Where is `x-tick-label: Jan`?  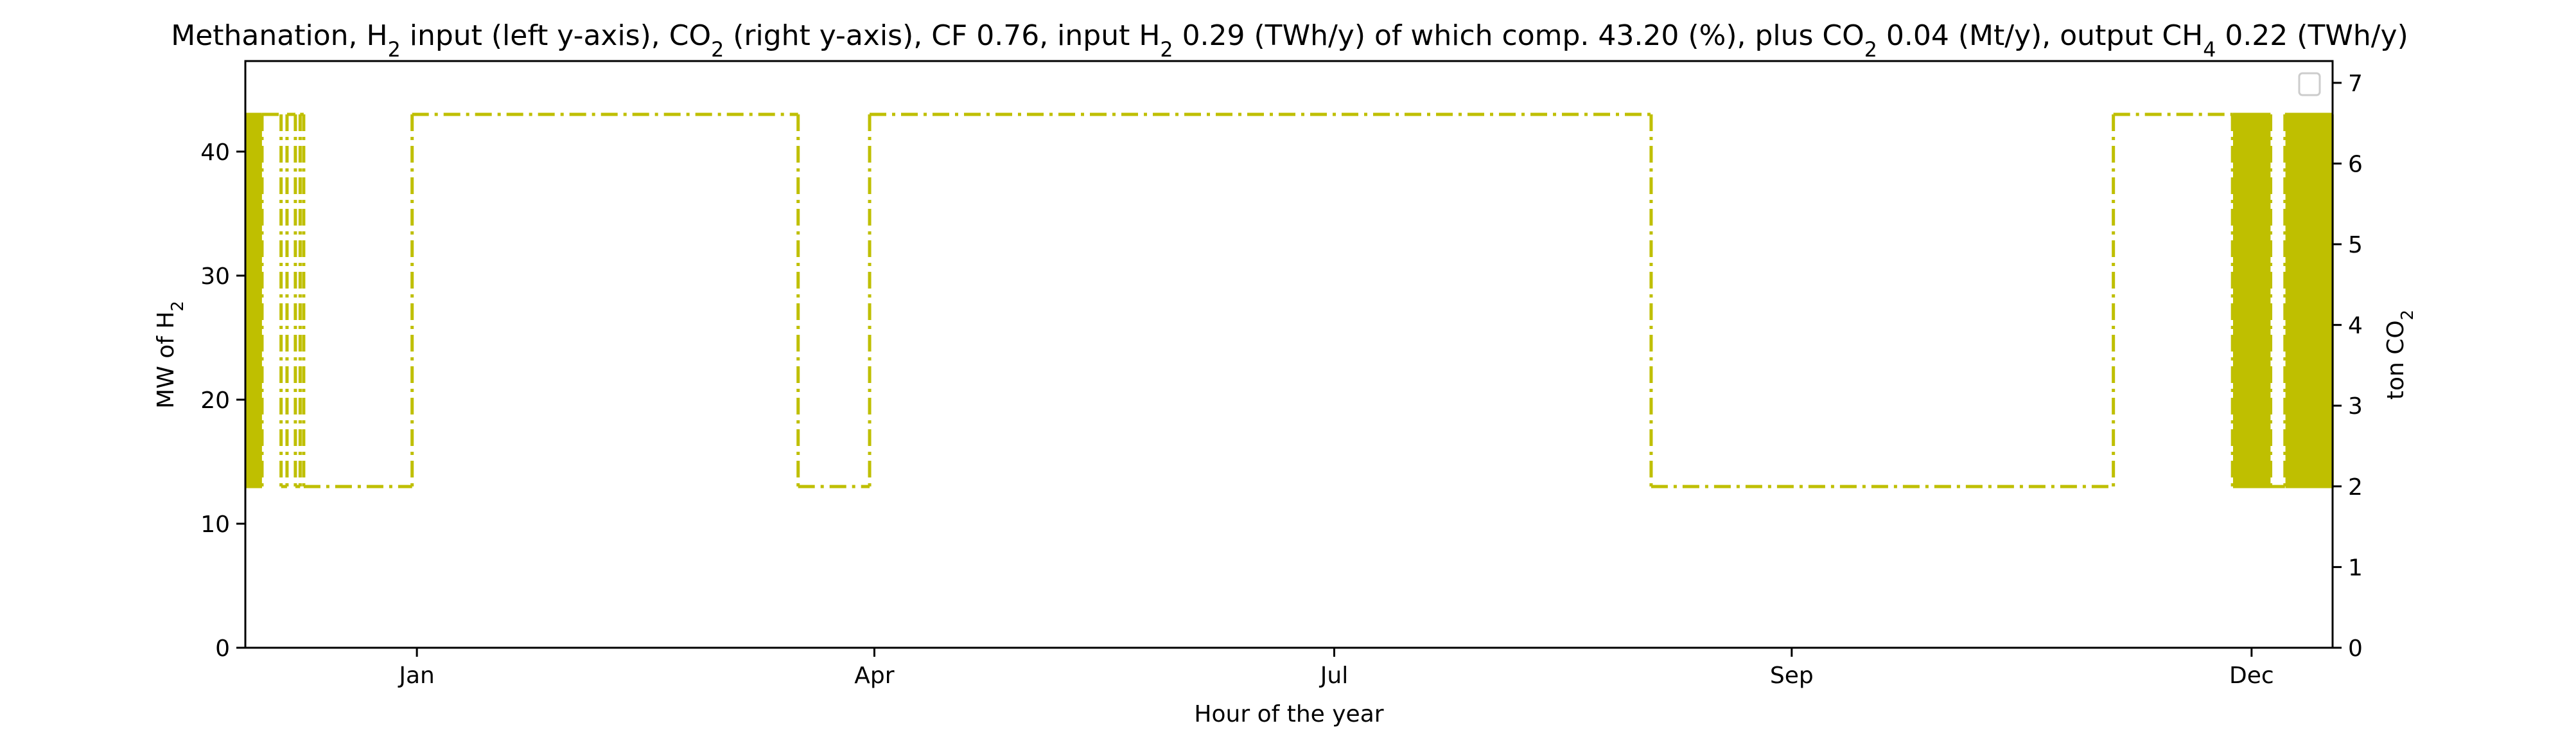
x-tick-label: Jan is located at coordinates (416, 676).